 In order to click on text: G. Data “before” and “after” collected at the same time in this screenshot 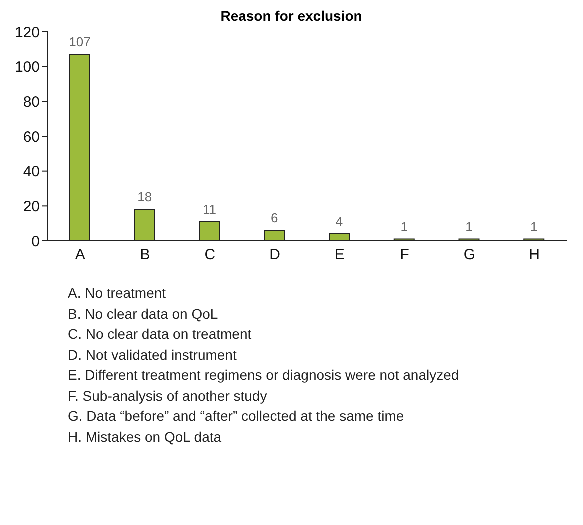, I will do `click(237, 416)`.